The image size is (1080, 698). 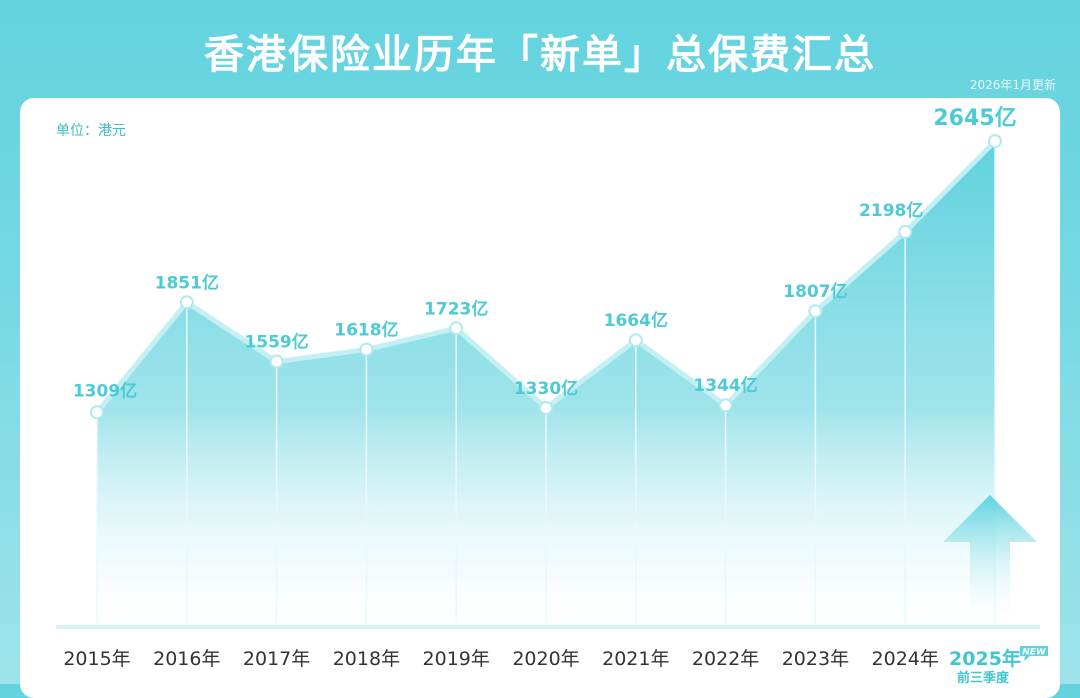 What do you see at coordinates (186, 659) in the screenshot?
I see `x-tick-label-1: 2016年` at bounding box center [186, 659].